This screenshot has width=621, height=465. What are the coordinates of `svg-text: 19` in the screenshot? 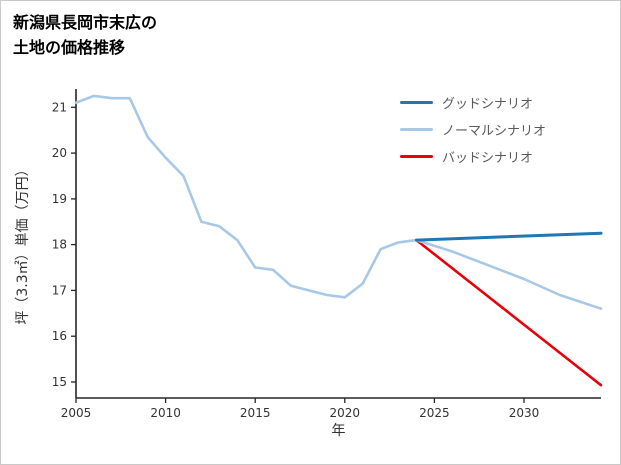 It's located at (59, 199).